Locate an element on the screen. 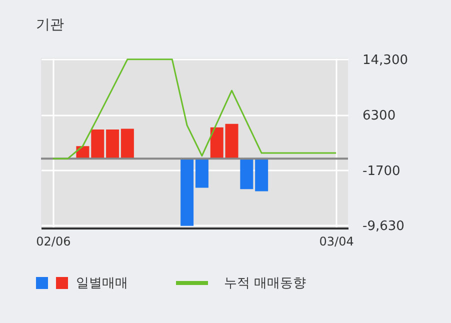  x-tick-label: 03/04 is located at coordinates (336, 241).